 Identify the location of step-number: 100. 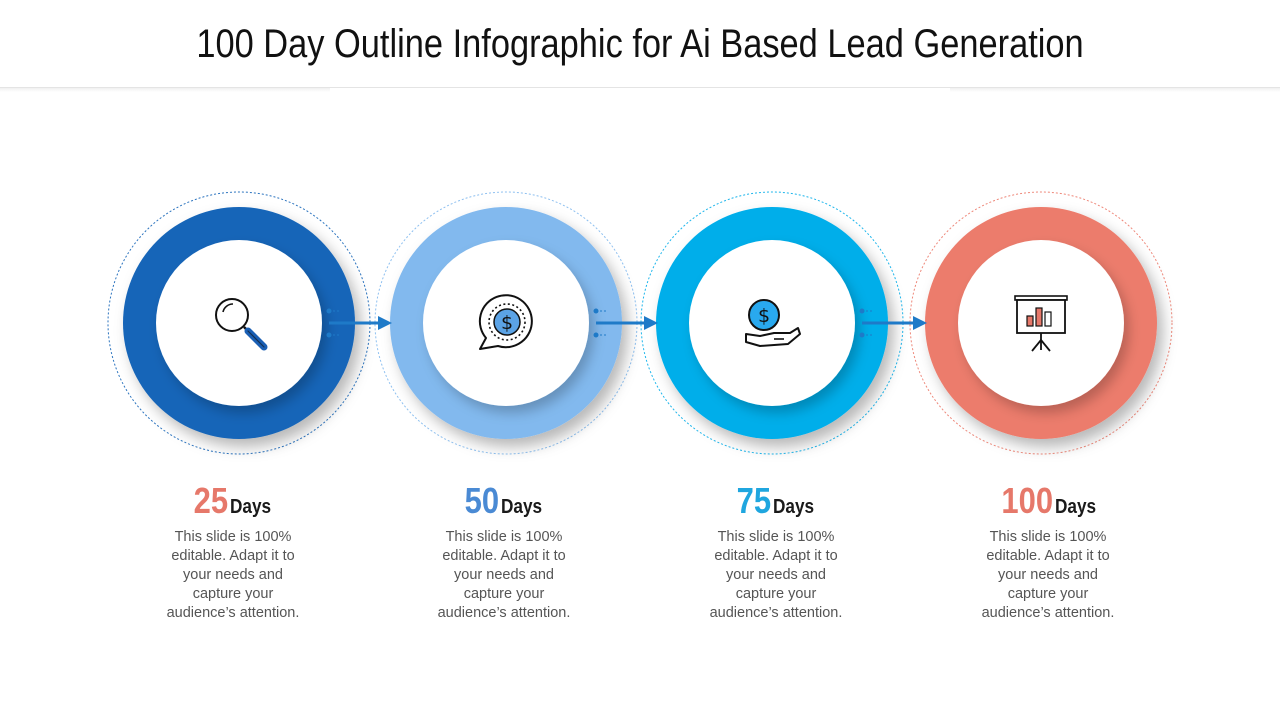
(1027, 500).